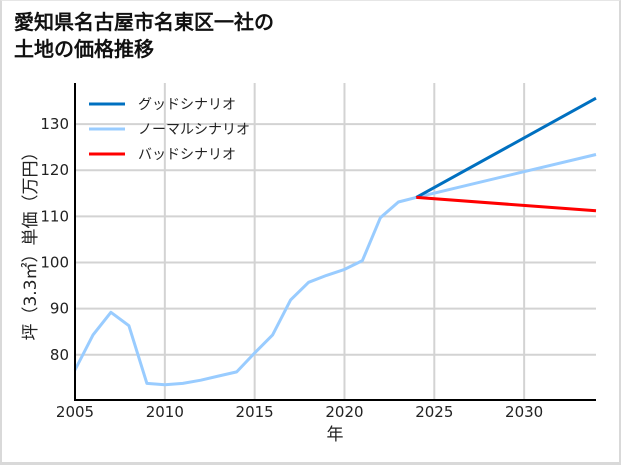  What do you see at coordinates (187, 155) in the screenshot?
I see `legend-label: バッドシナリオ` at bounding box center [187, 155].